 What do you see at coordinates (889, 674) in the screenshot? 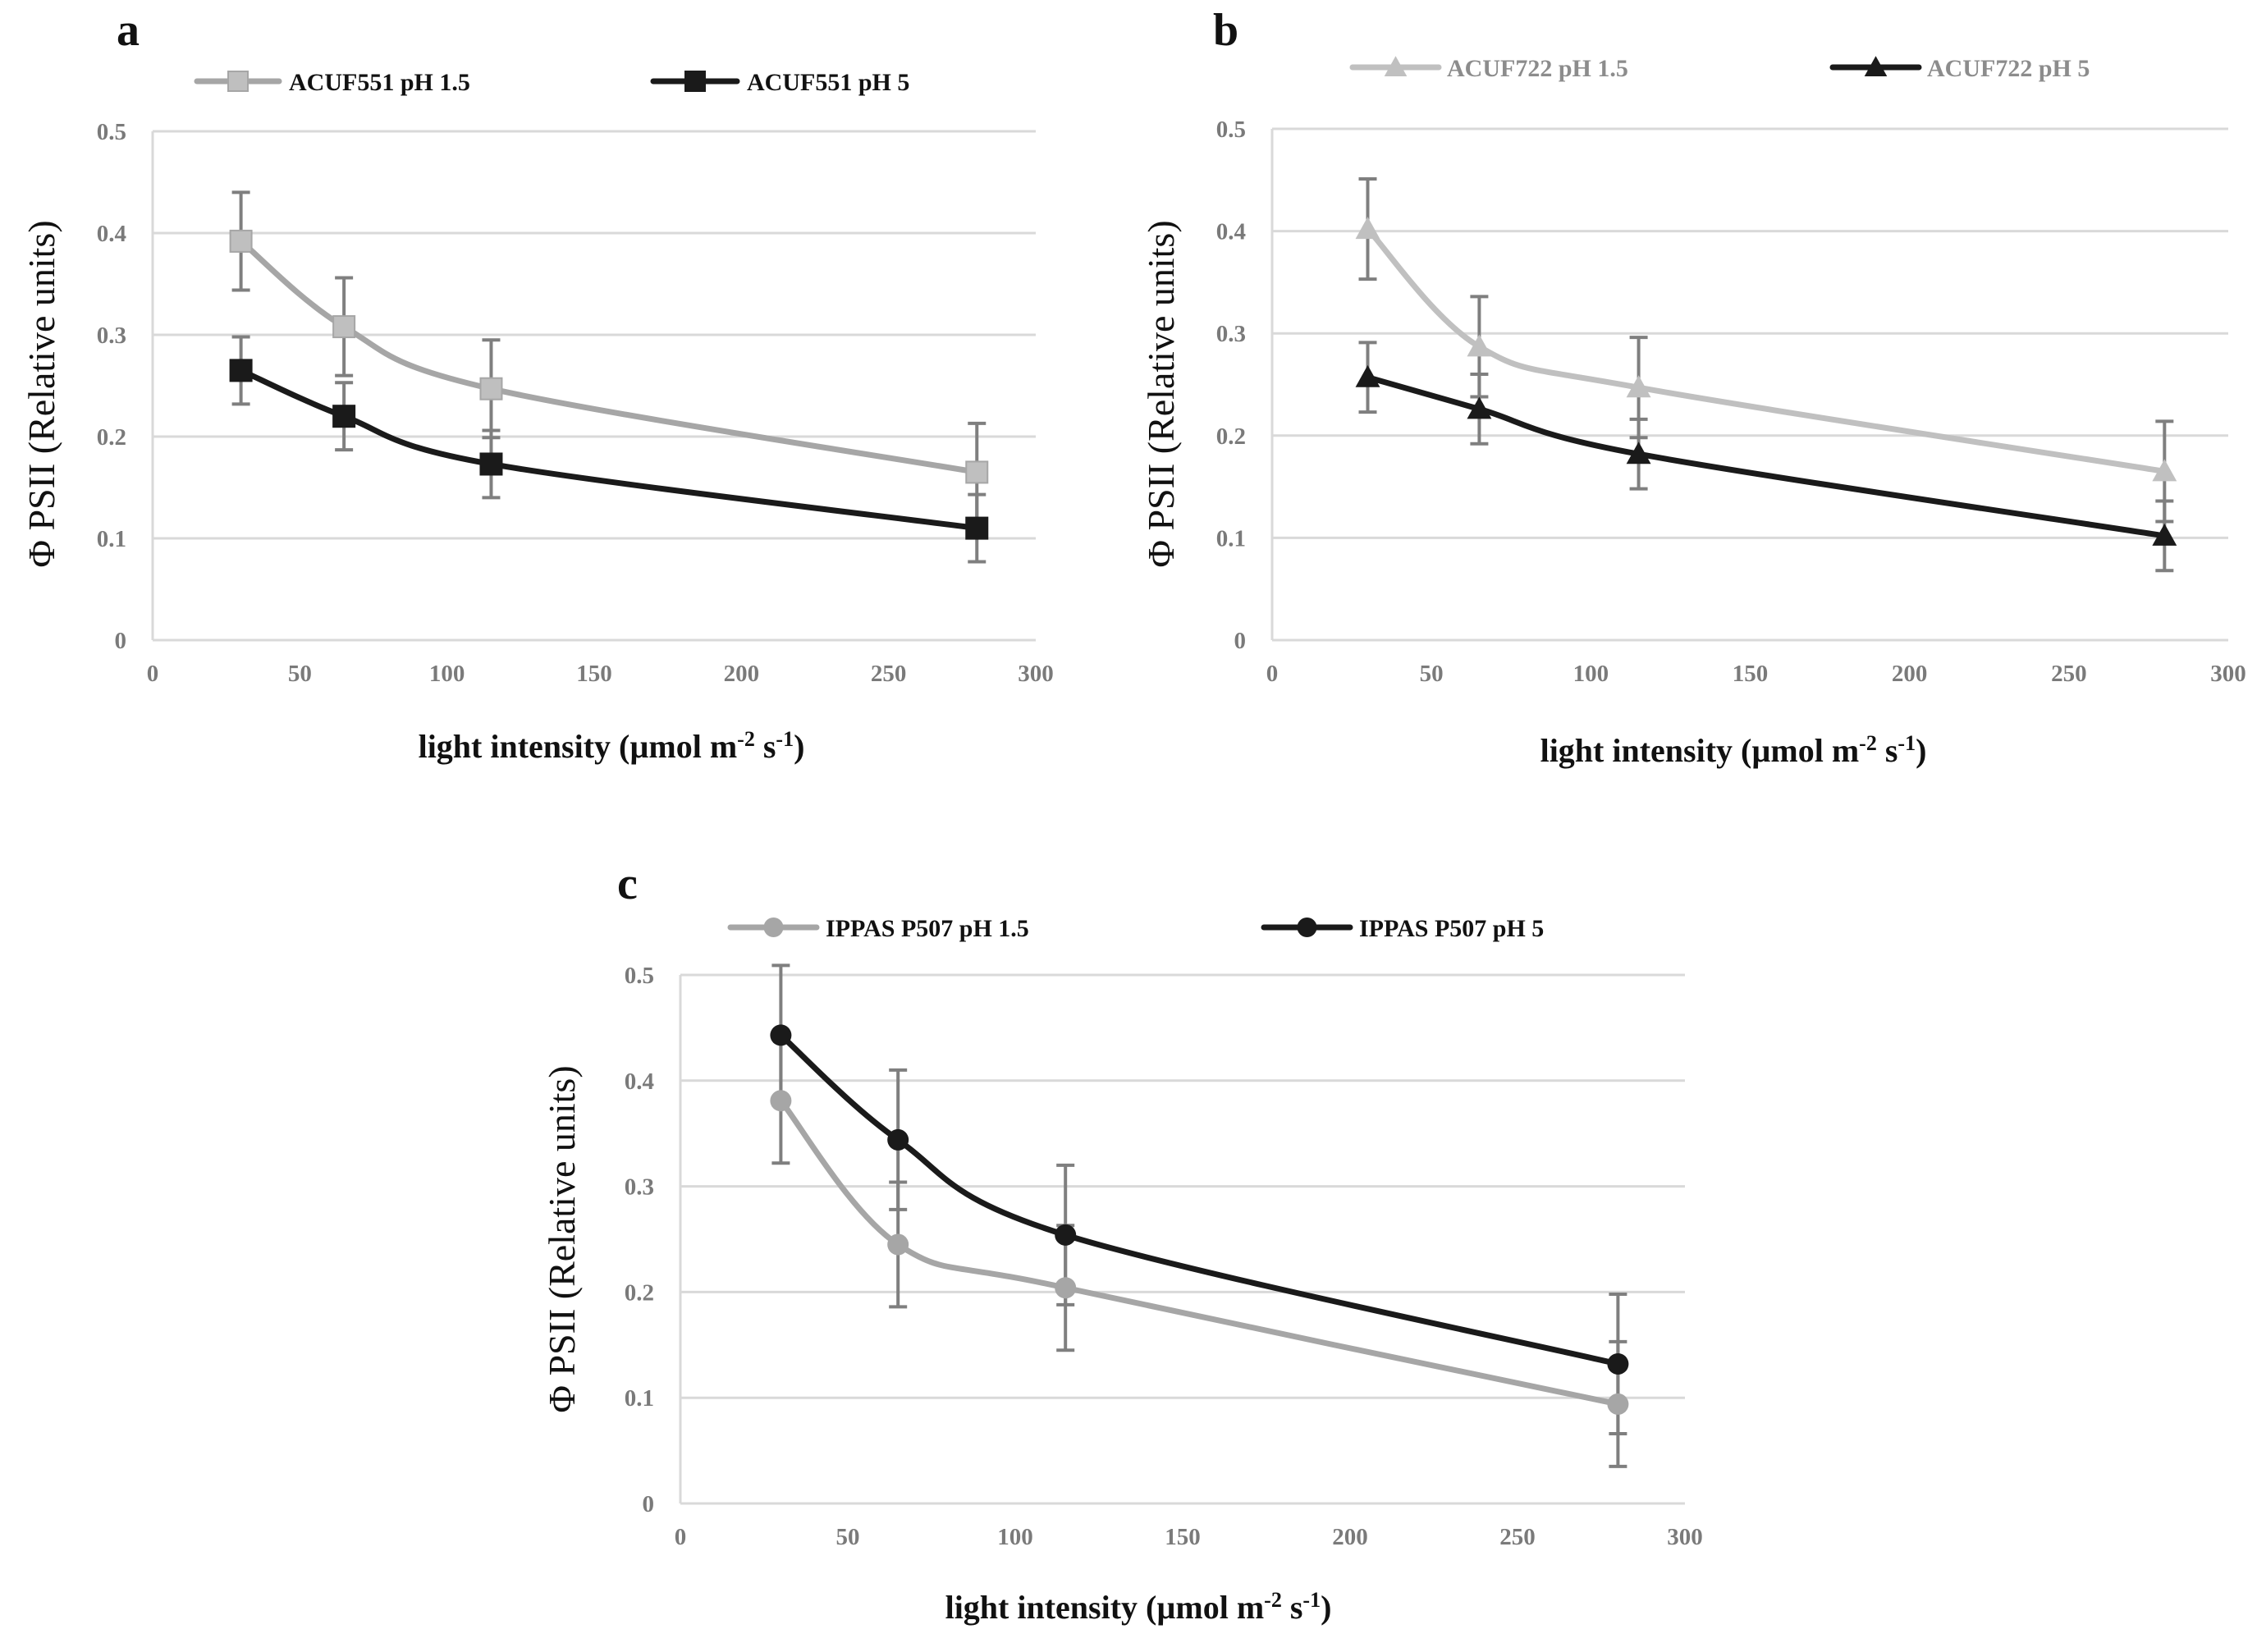
I see `panel-a-x-tick-label: 250` at bounding box center [889, 674].